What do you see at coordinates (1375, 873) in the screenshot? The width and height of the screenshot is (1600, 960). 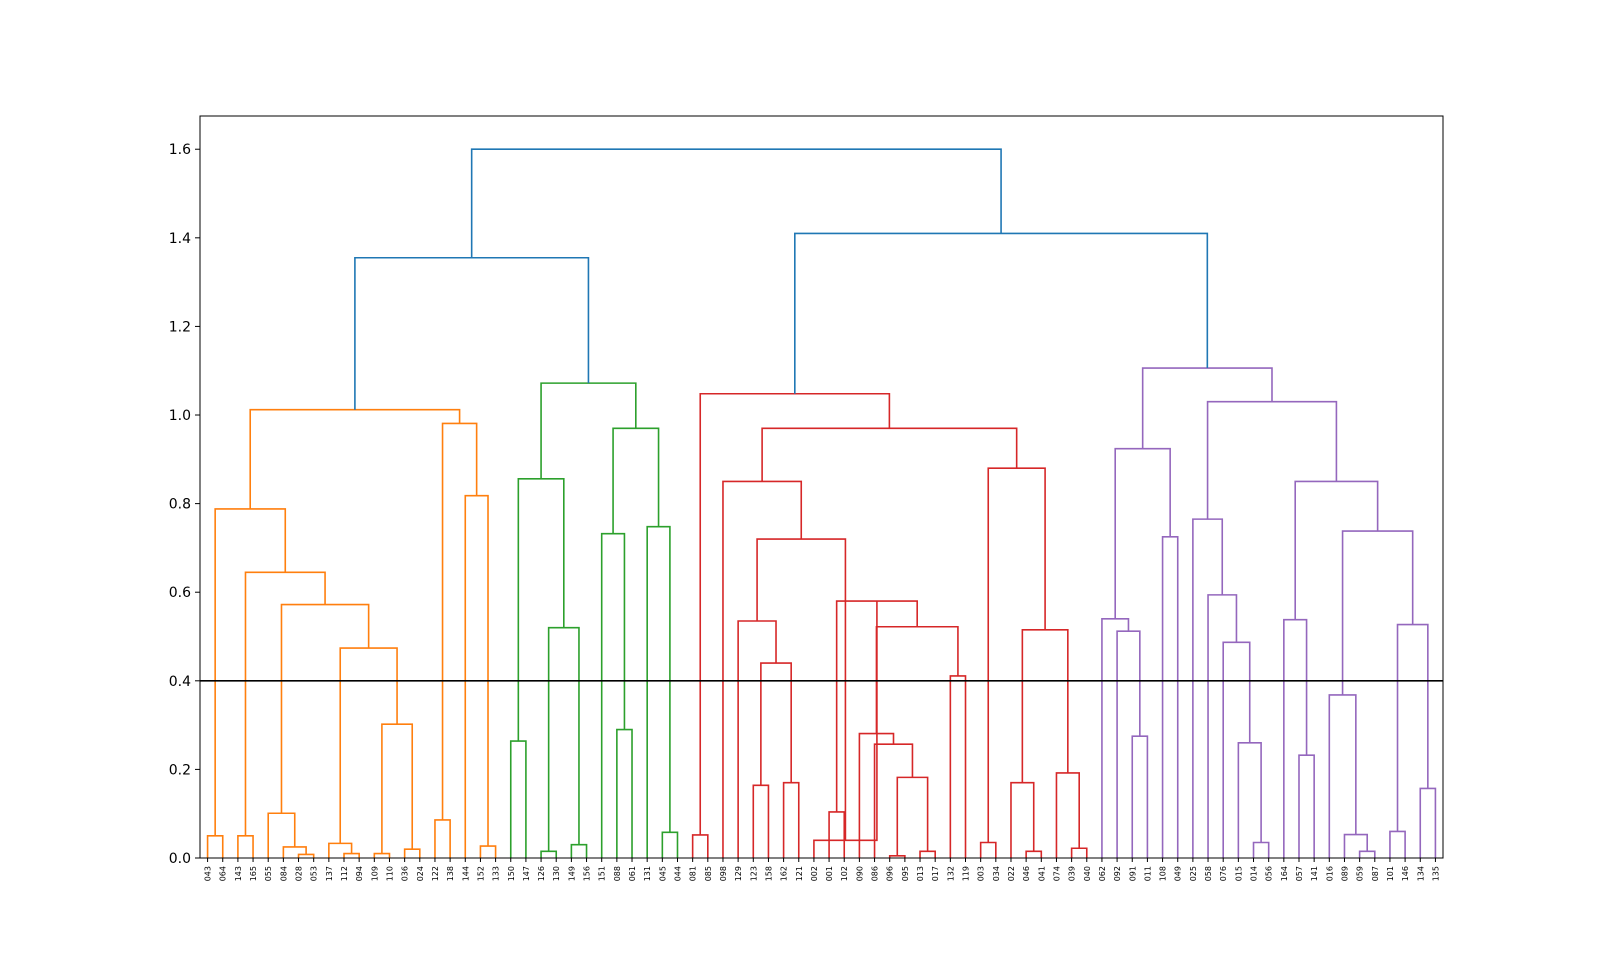 I see `leaf-label: 087` at bounding box center [1375, 873].